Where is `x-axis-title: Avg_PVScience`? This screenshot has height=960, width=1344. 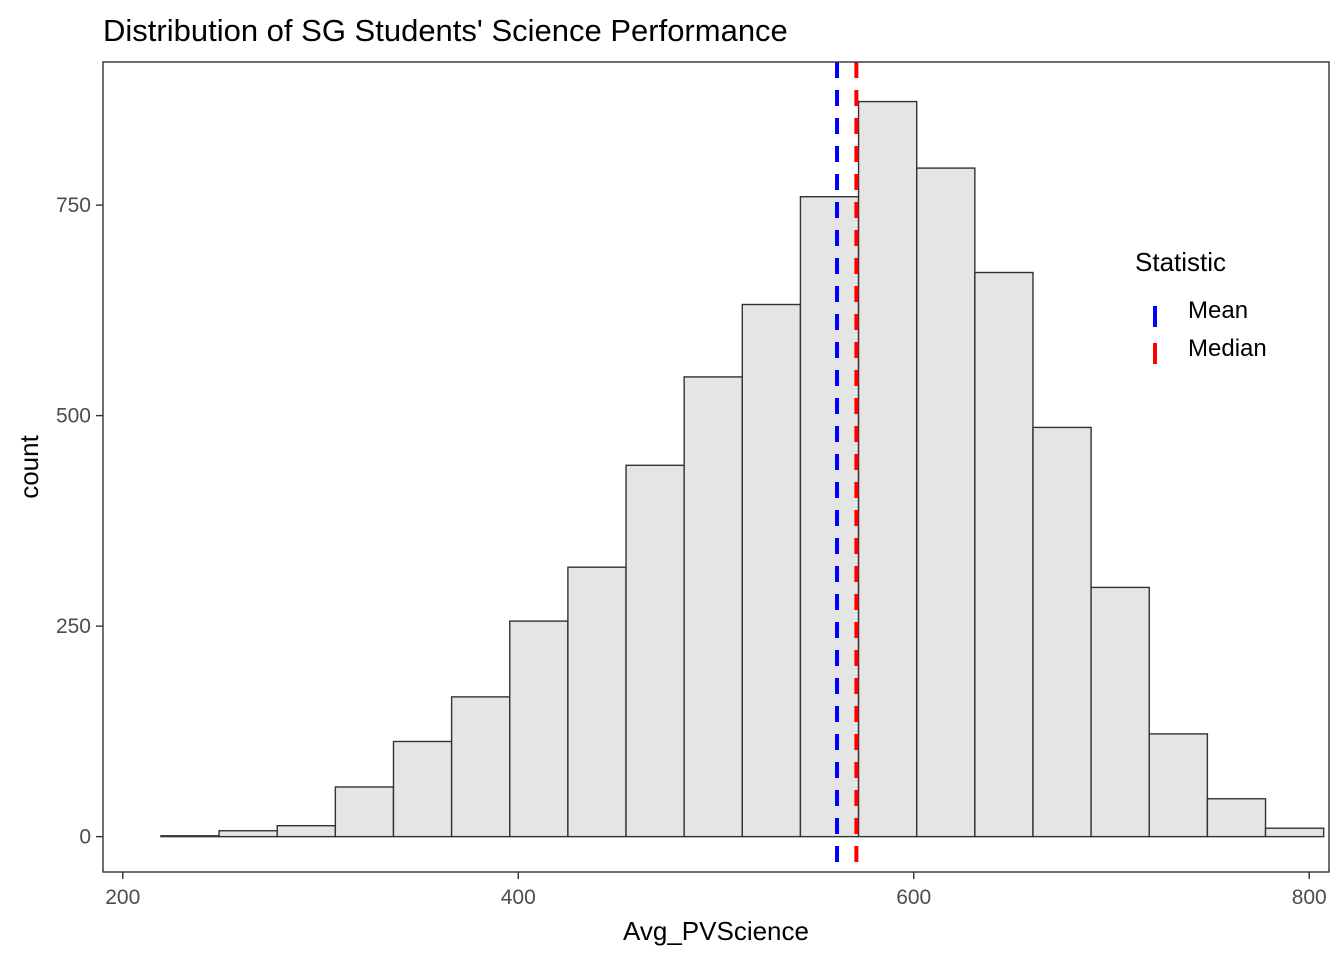 x-axis-title: Avg_PVScience is located at coordinates (716, 931).